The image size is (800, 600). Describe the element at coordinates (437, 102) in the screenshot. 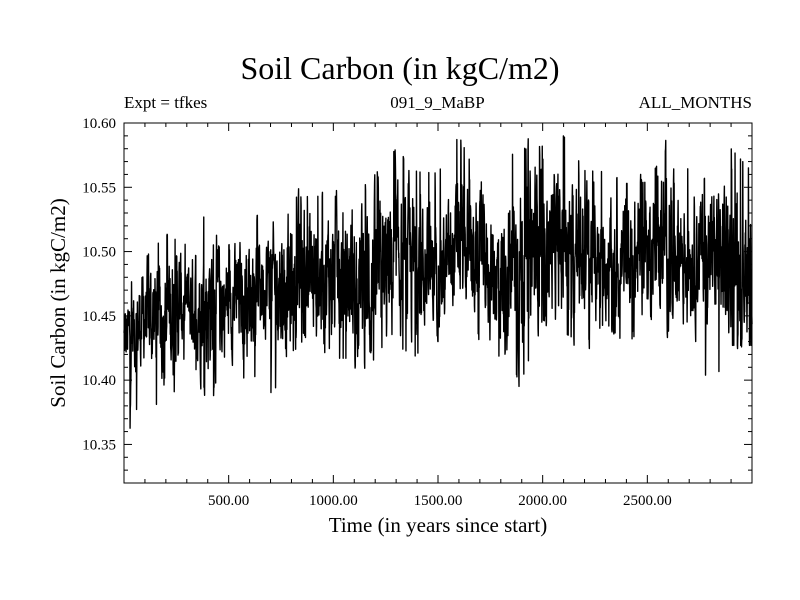

I see `period-label: 091_9_MaBP` at that location.